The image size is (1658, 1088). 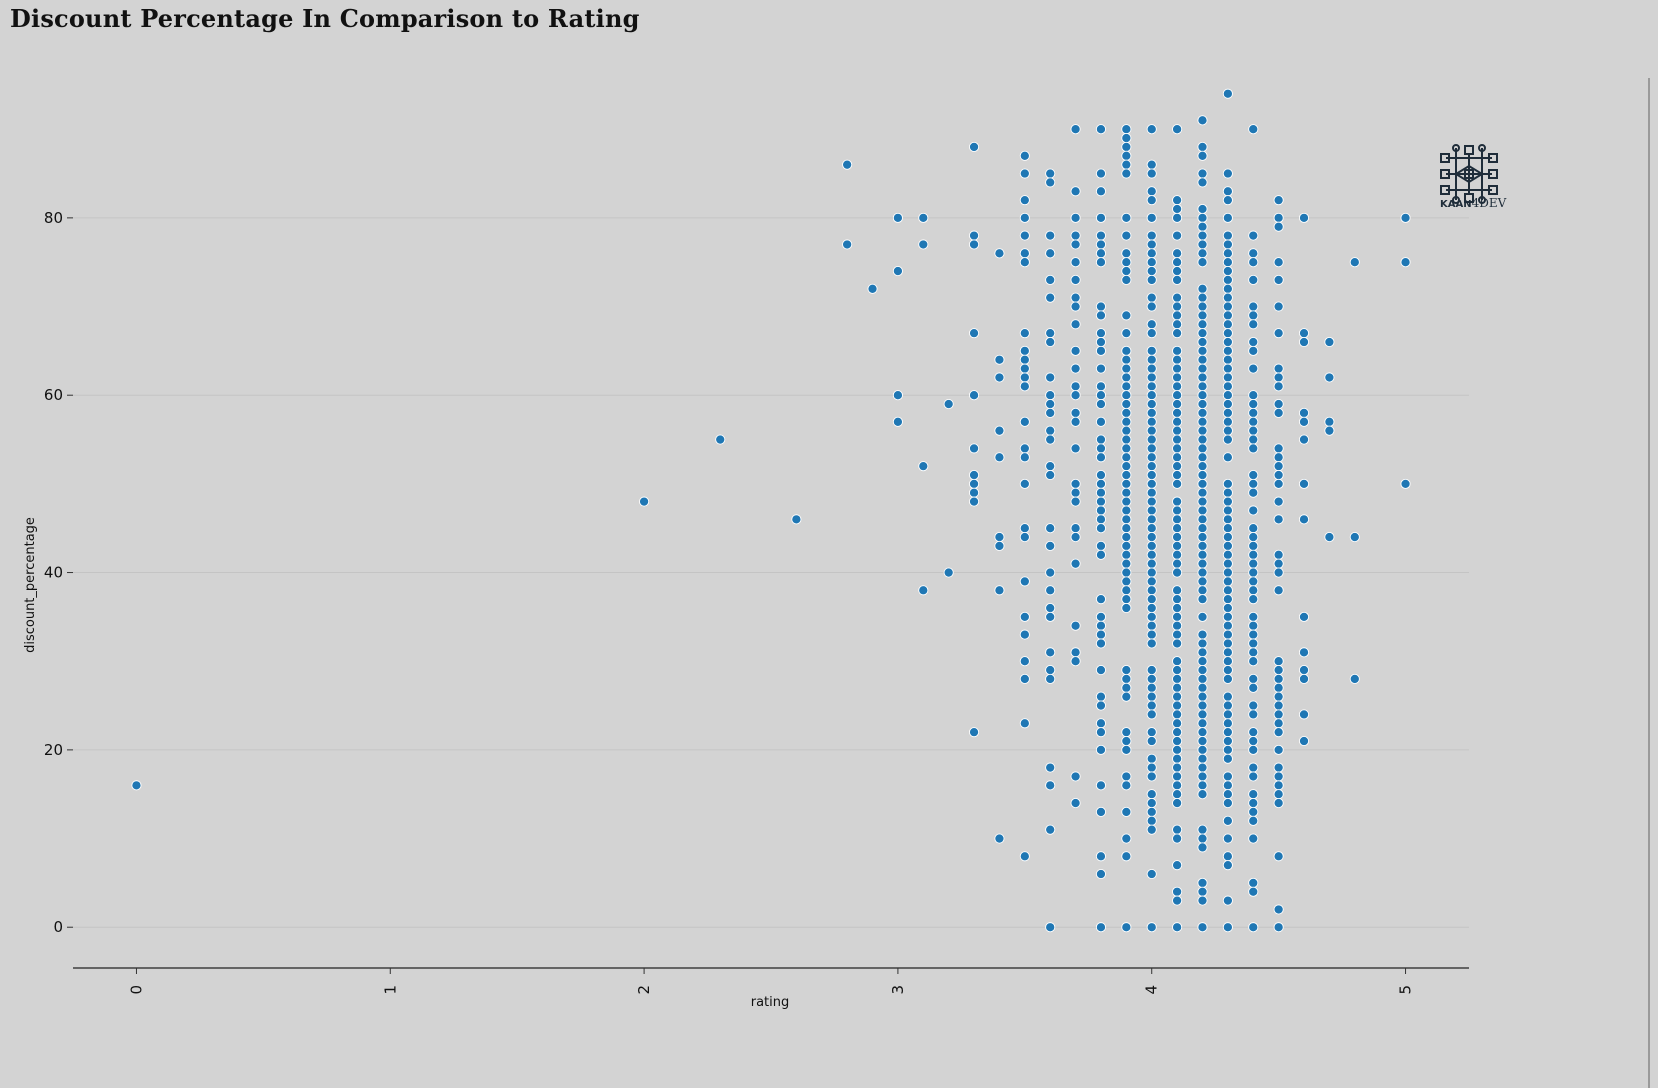 I want to click on y-tick-label: 60, so click(x=53, y=395).